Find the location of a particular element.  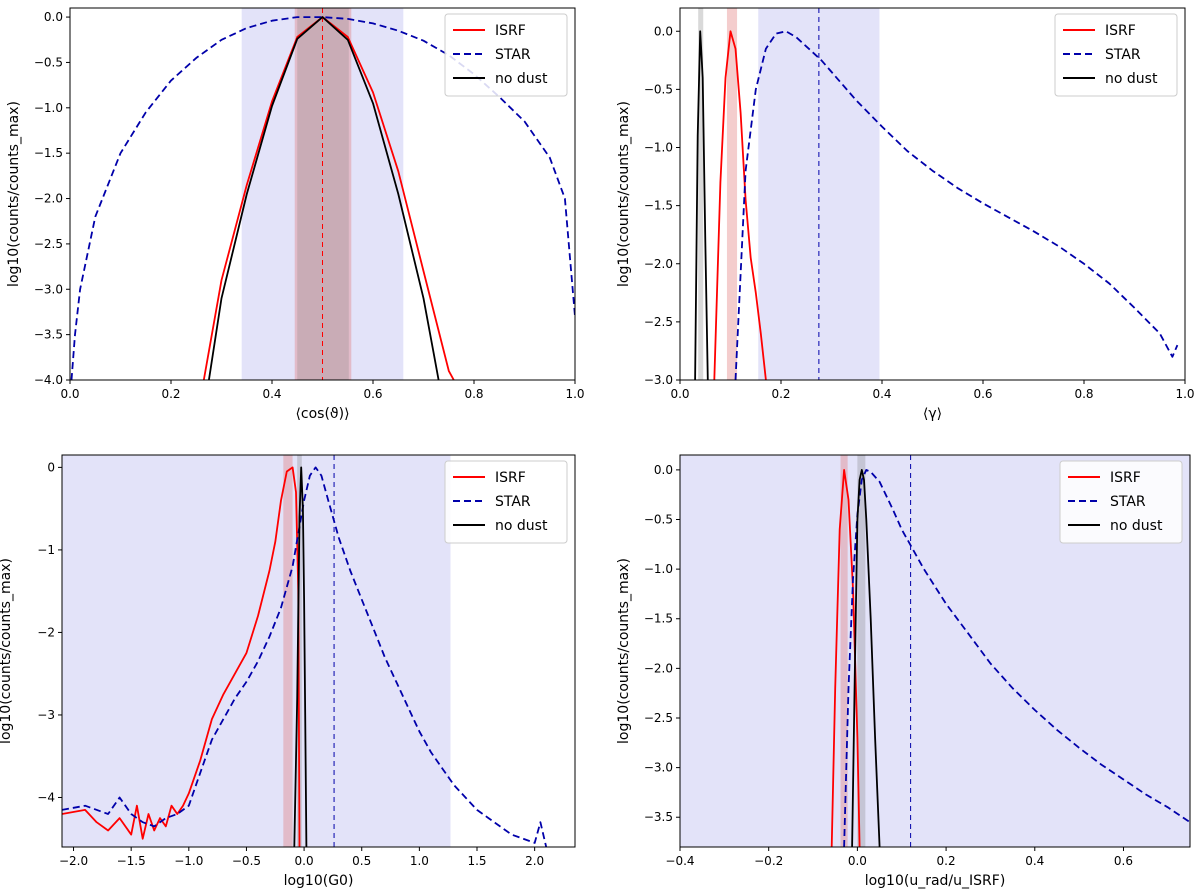

x-tick-label: −1.5 is located at coordinates (131, 861).